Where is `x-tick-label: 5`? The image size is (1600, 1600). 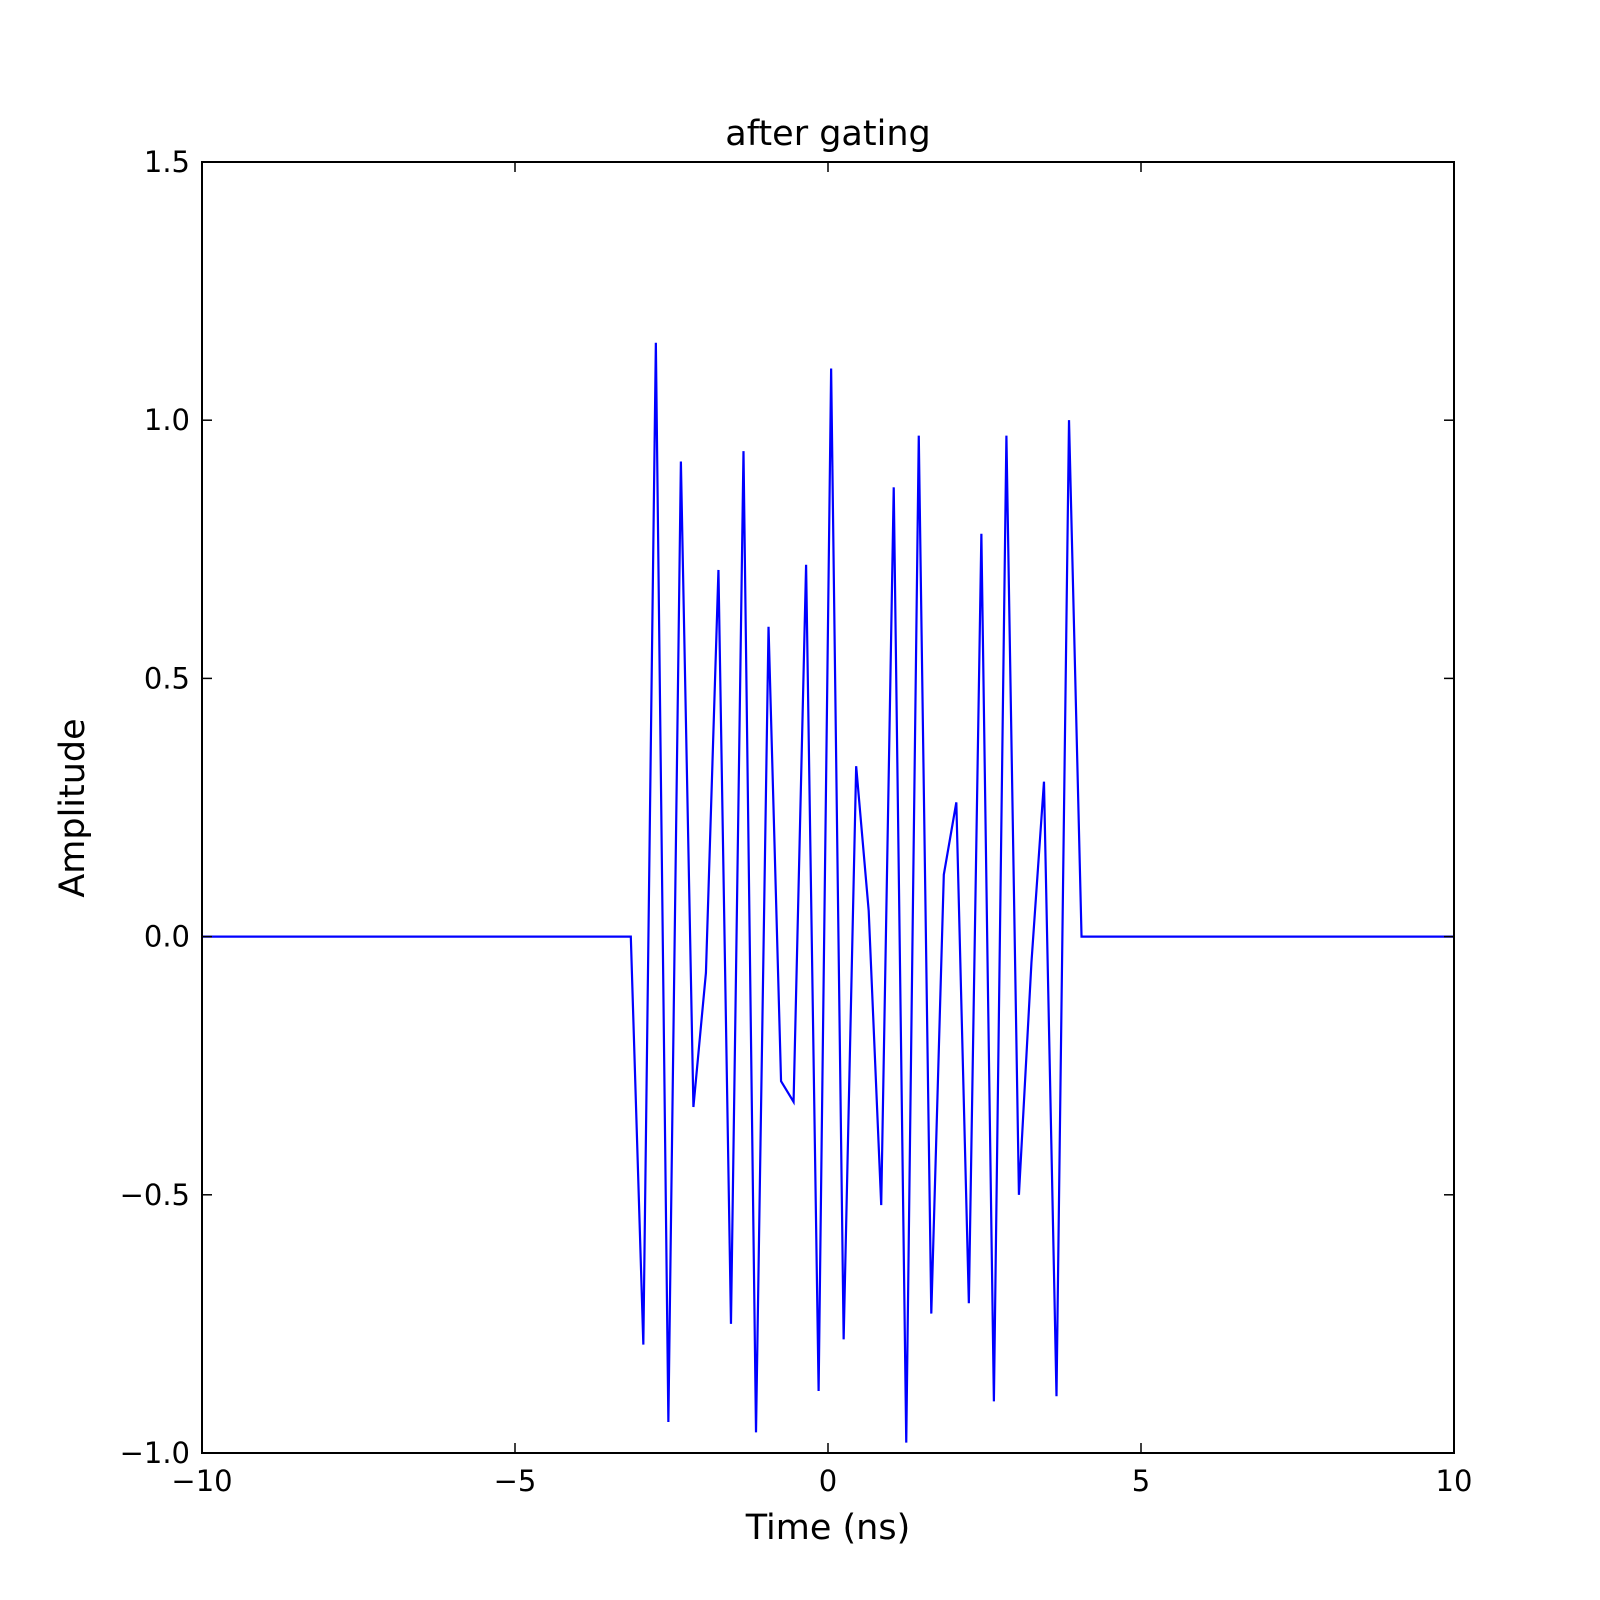 x-tick-label: 5 is located at coordinates (1141, 1481).